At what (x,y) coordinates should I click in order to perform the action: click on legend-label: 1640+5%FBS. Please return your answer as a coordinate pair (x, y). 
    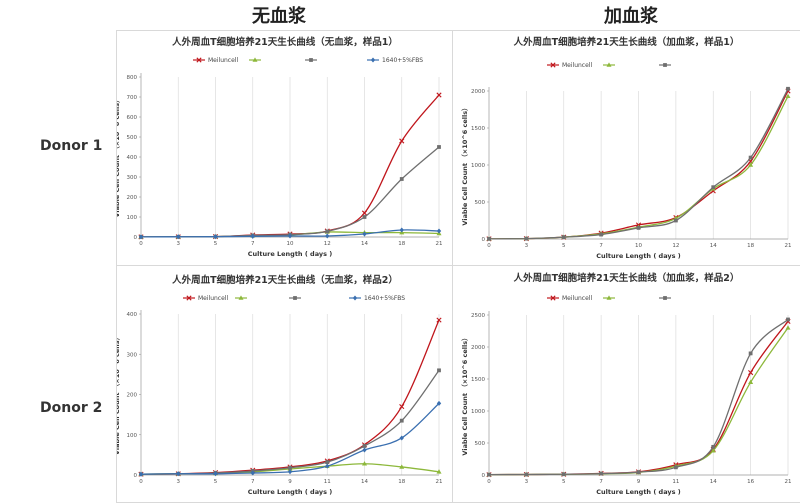
    Looking at the image, I should click on (384, 298).